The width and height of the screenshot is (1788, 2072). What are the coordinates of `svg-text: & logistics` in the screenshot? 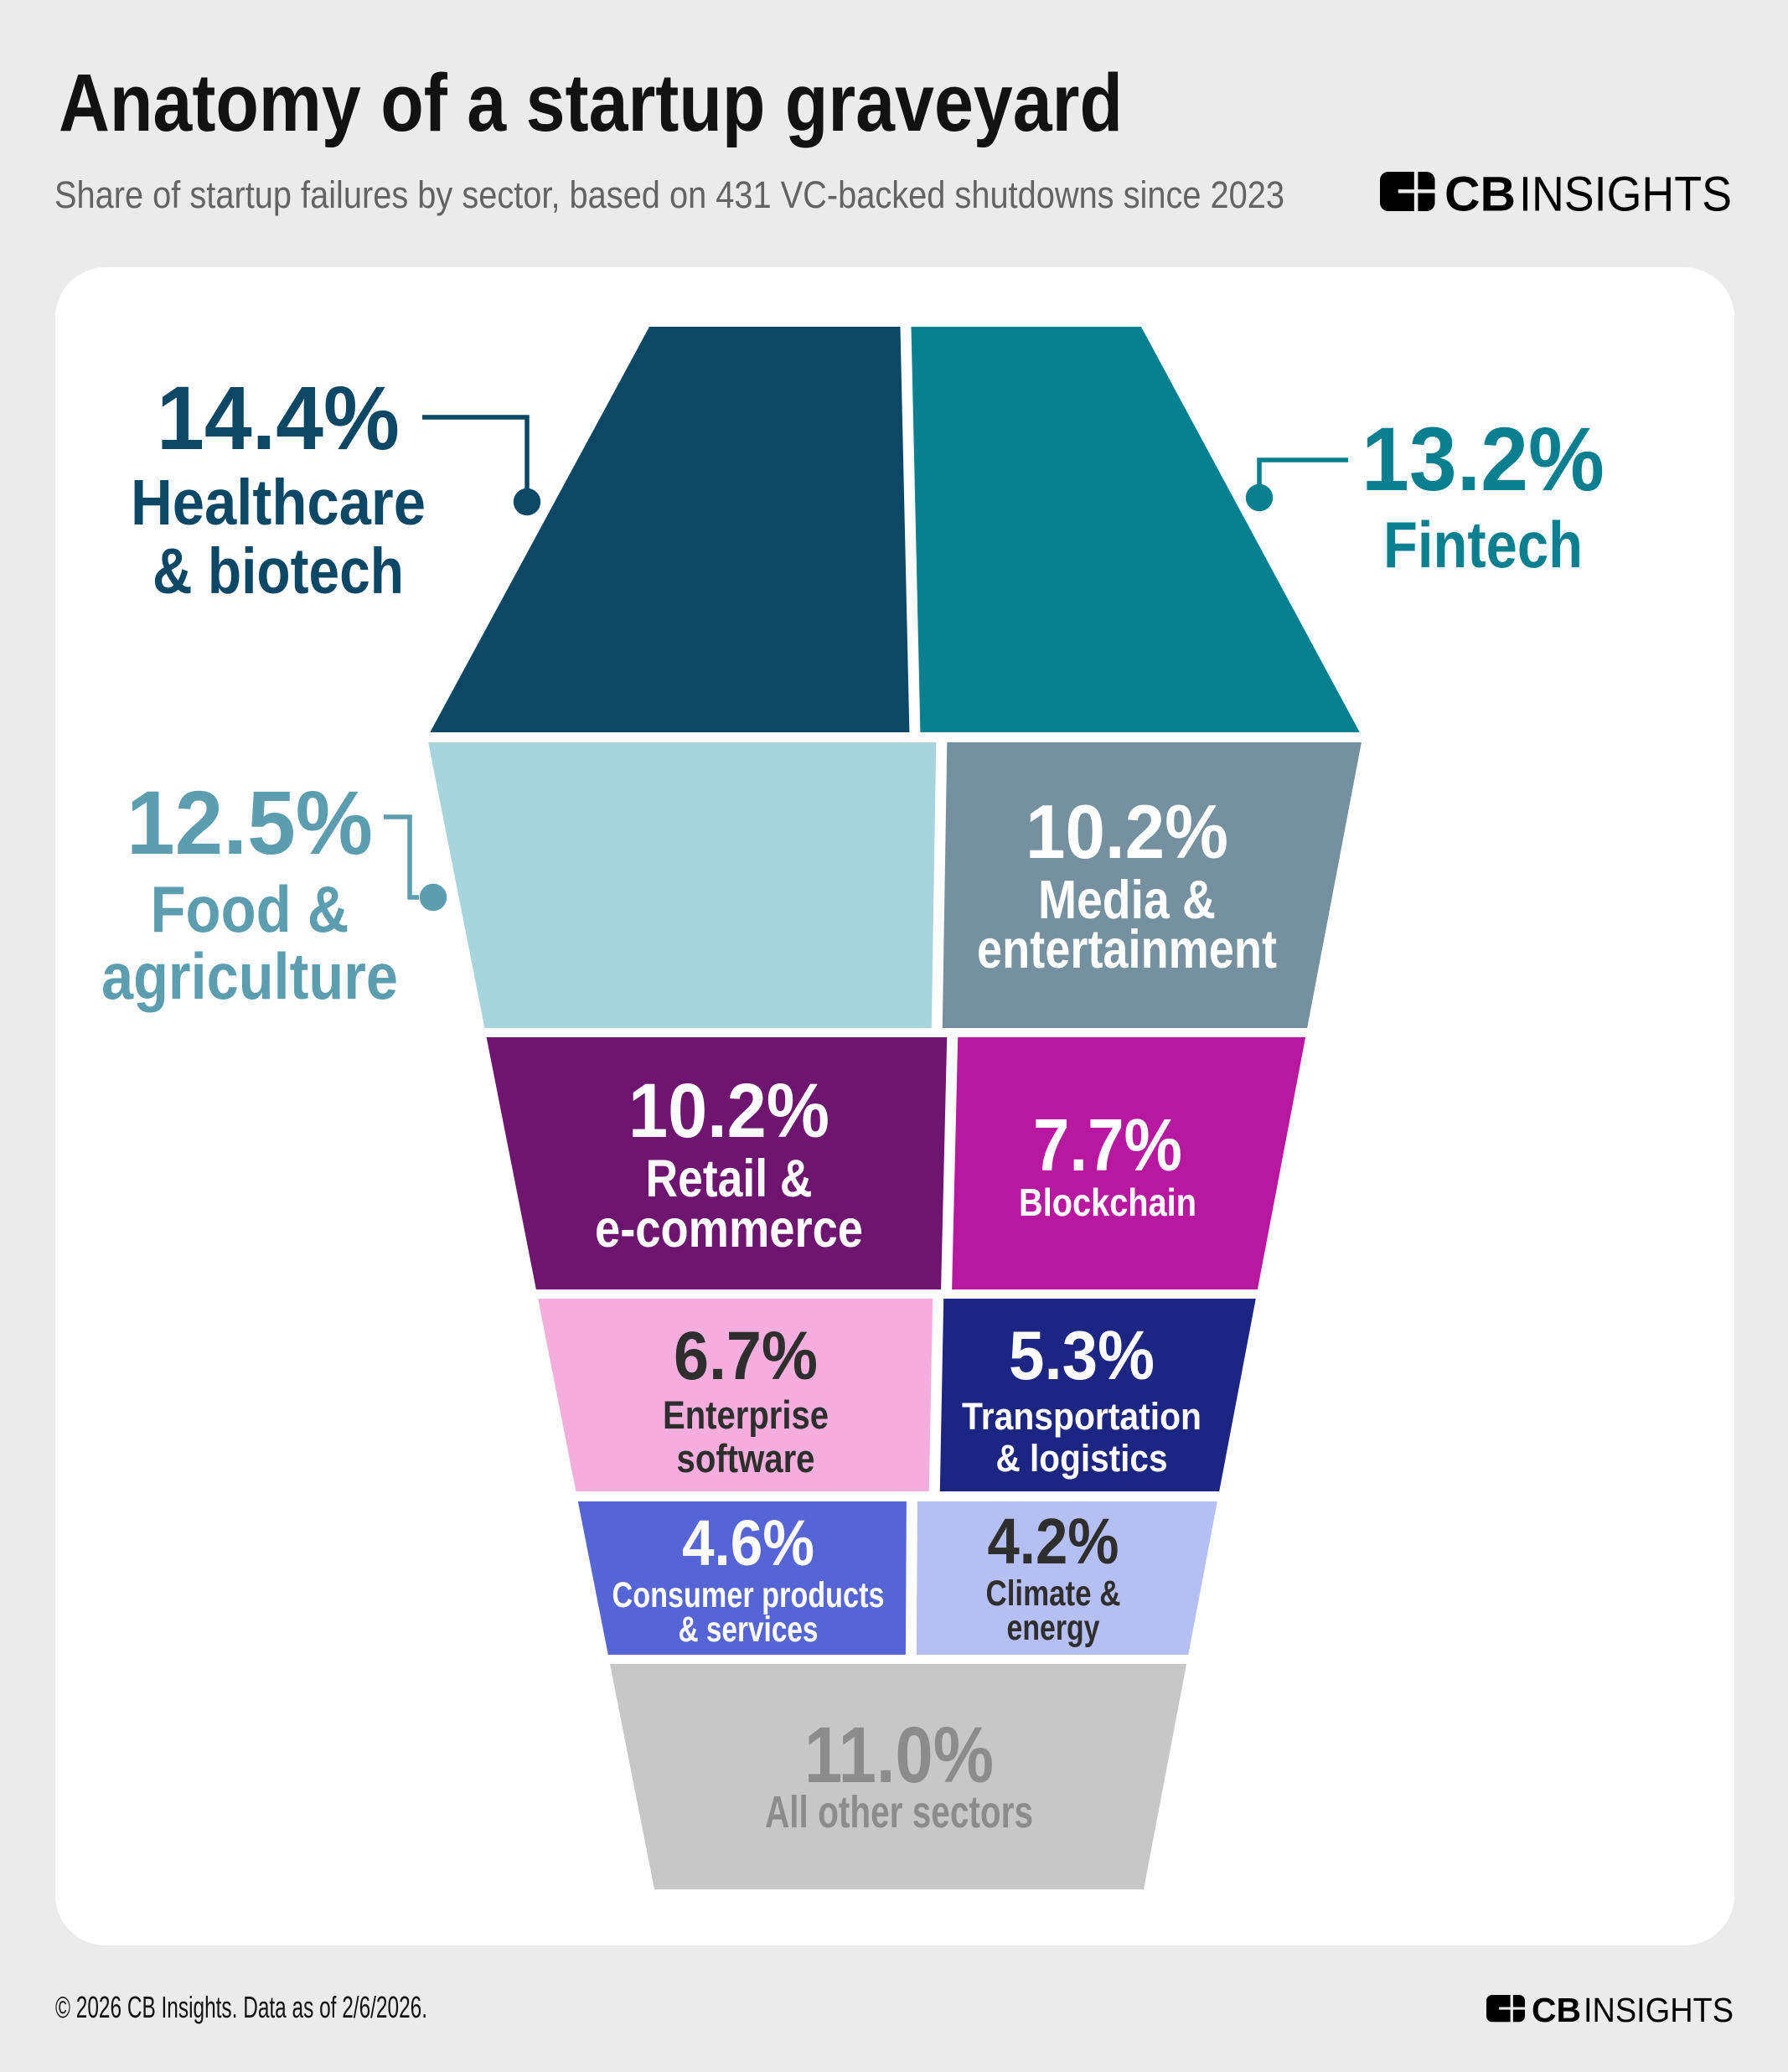 It's located at (1082, 1458).